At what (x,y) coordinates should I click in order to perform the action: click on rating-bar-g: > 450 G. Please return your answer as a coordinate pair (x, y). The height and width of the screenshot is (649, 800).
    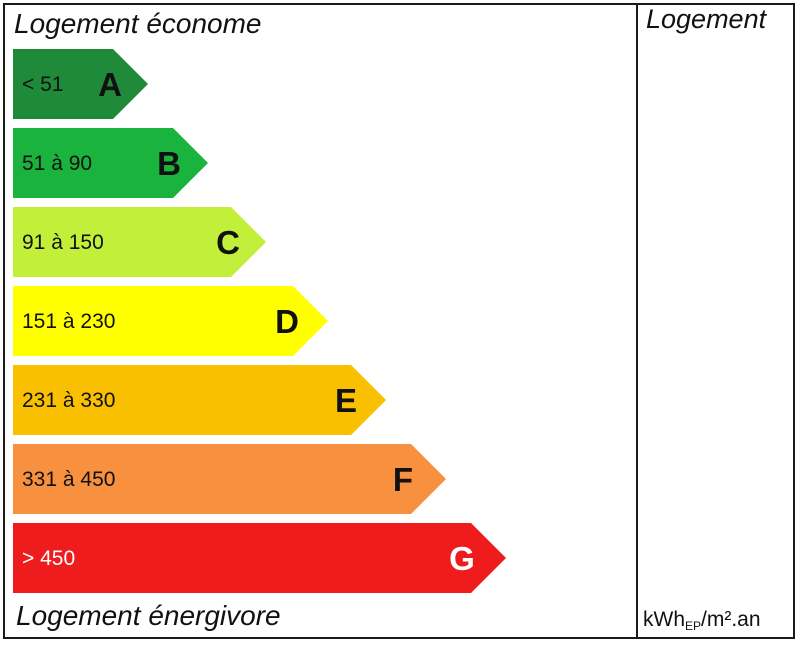
    Looking at the image, I should click on (259, 558).